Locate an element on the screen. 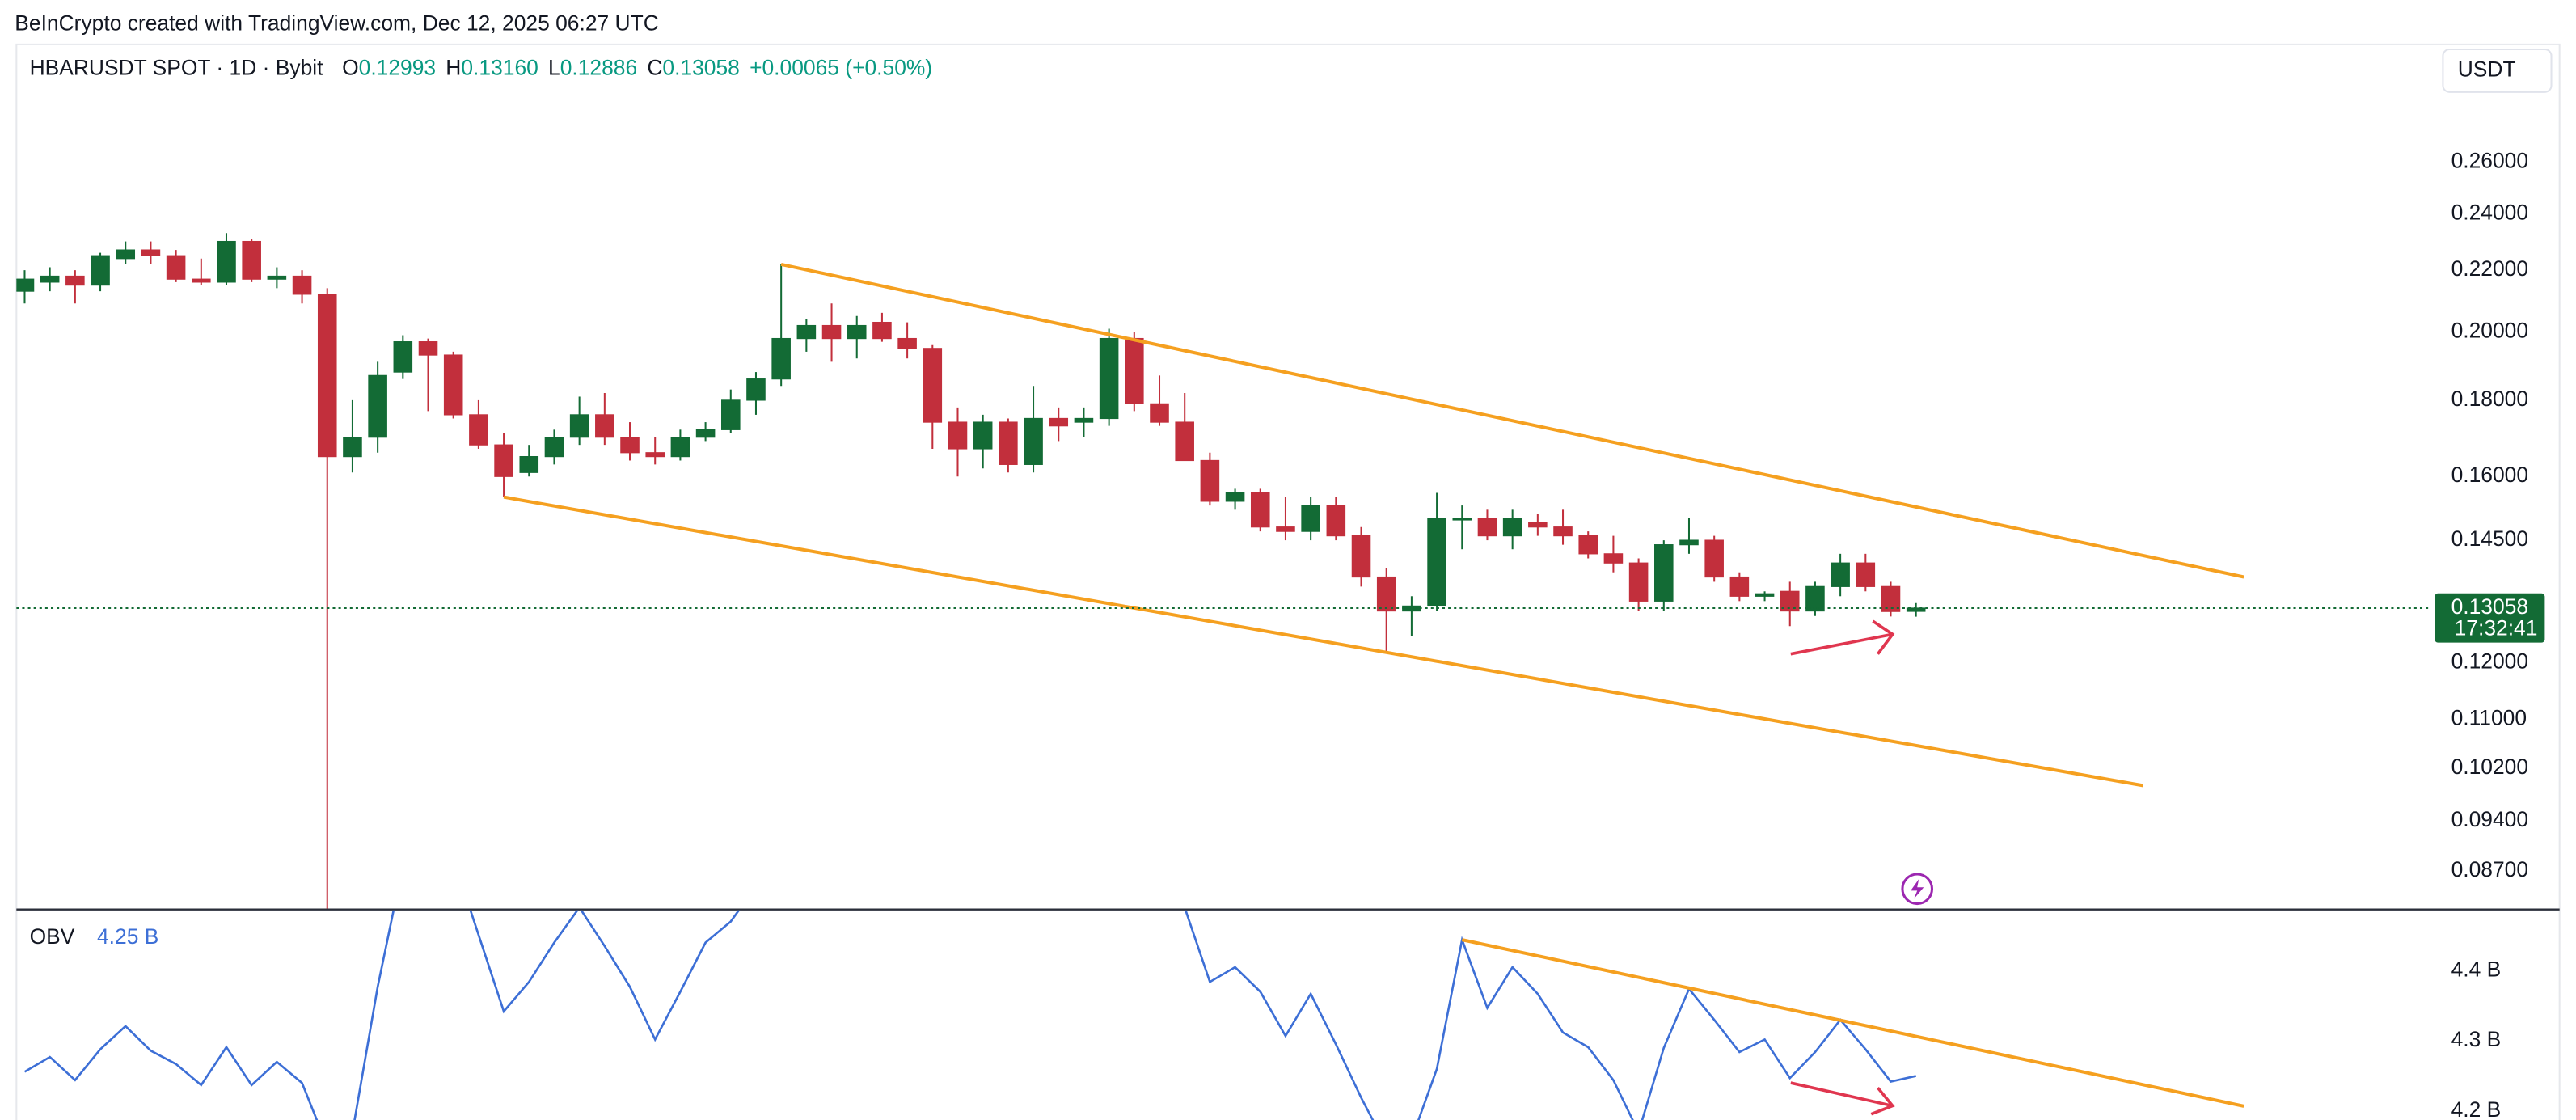 Image resolution: width=2576 pixels, height=1120 pixels. obv-arrow is located at coordinates (1842, 1098).